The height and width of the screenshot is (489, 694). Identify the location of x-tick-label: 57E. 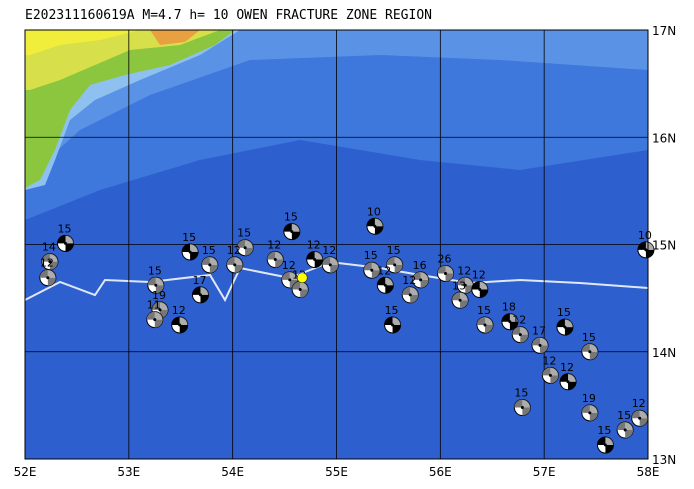
(544, 472).